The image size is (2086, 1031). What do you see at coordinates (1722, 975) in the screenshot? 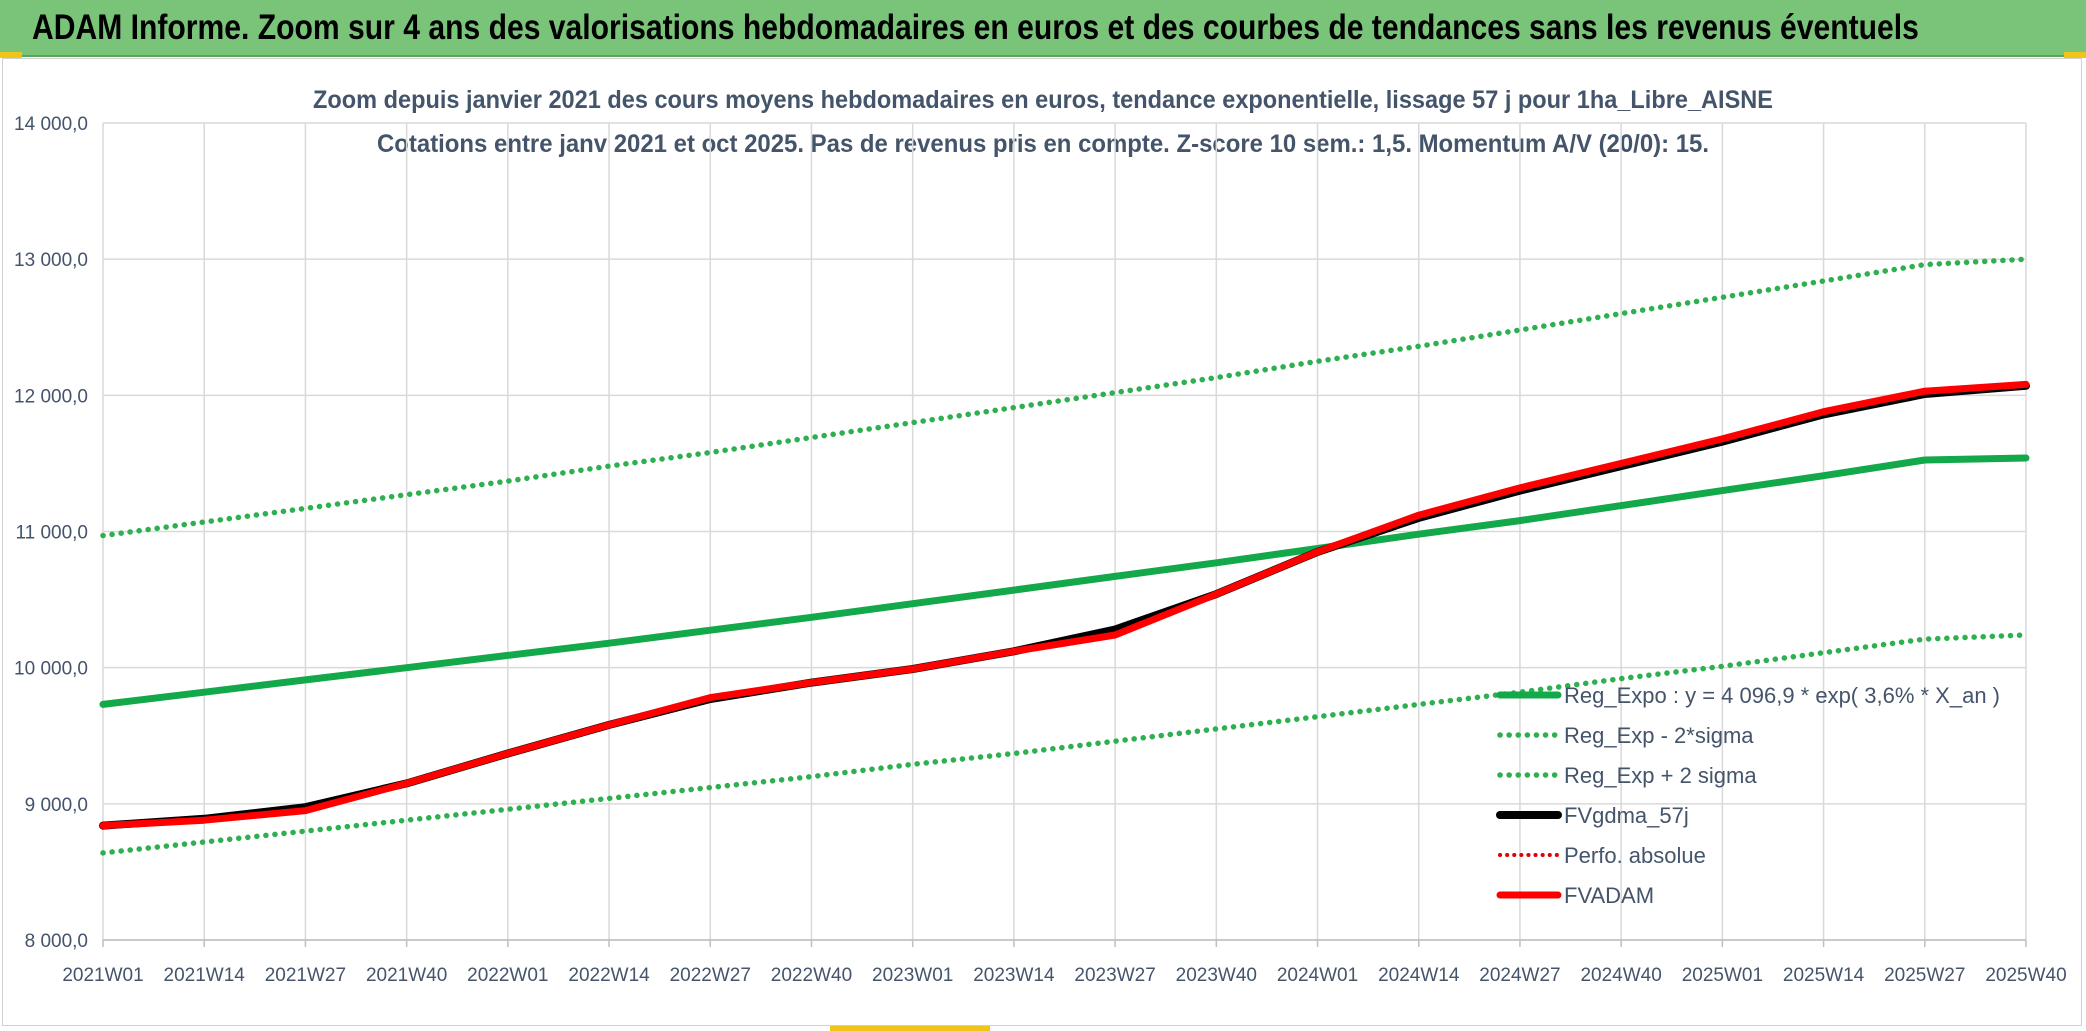
I see `x-tick-label: 2025W01` at bounding box center [1722, 975].